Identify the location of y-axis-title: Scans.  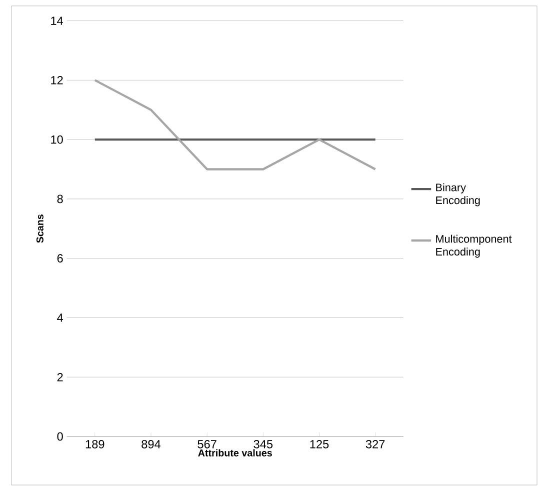
(40, 228).